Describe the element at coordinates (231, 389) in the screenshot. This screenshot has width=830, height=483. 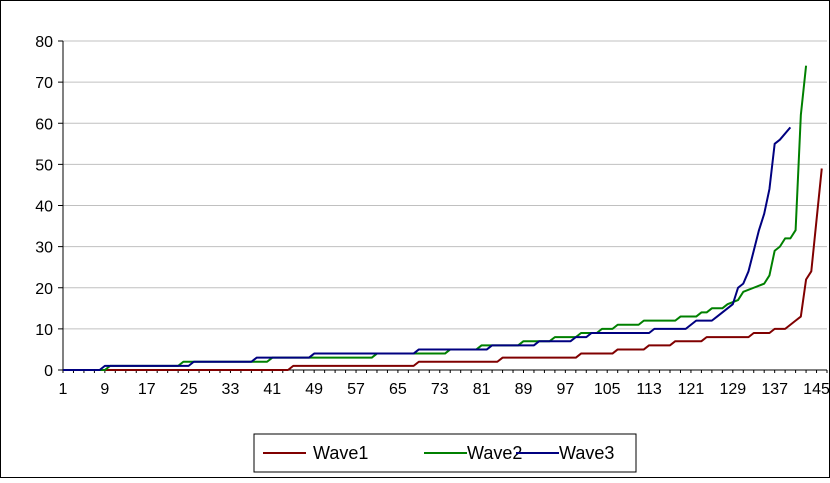
I see `x-tick-label: 33` at that location.